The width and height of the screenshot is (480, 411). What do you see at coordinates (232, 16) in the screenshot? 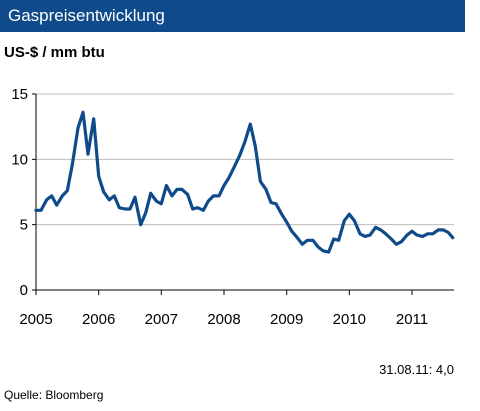
I see `header-bar: Gaspreisentwicklung` at bounding box center [232, 16].